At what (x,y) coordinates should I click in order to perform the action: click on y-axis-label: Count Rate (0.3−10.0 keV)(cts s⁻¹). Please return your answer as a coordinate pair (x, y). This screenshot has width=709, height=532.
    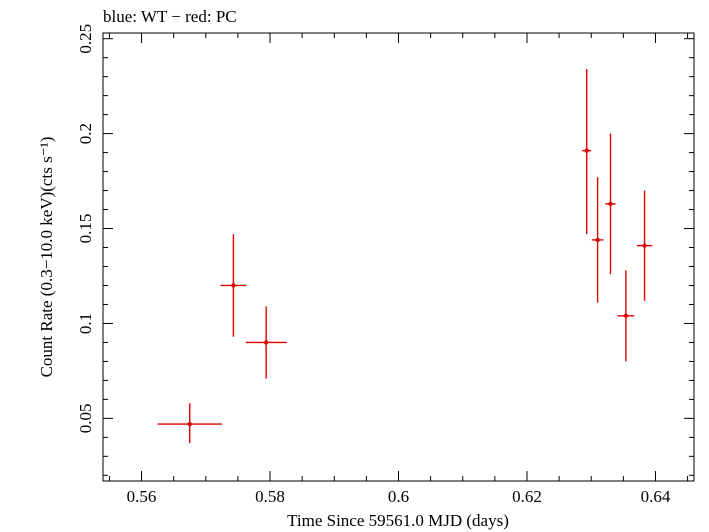
    Looking at the image, I should click on (46, 257).